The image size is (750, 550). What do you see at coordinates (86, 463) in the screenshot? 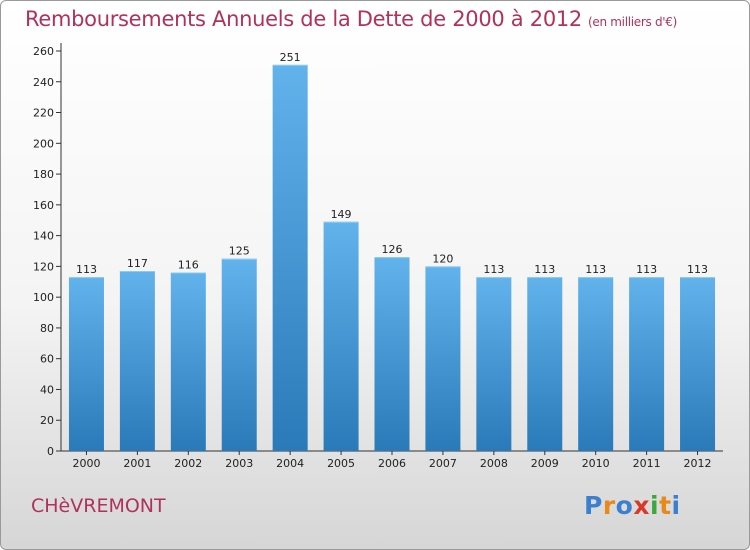
I see `x-tick-label: 2000` at bounding box center [86, 463].